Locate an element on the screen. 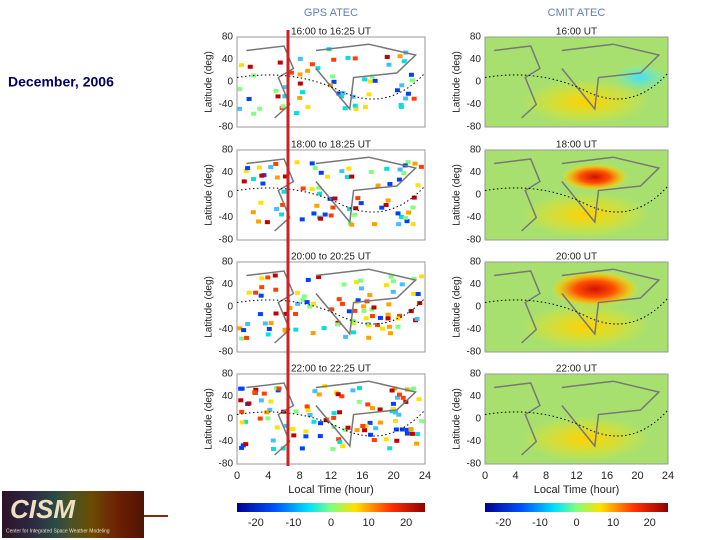 The height and width of the screenshot is (540, 720). logo-name: CISM is located at coordinates (43, 509).